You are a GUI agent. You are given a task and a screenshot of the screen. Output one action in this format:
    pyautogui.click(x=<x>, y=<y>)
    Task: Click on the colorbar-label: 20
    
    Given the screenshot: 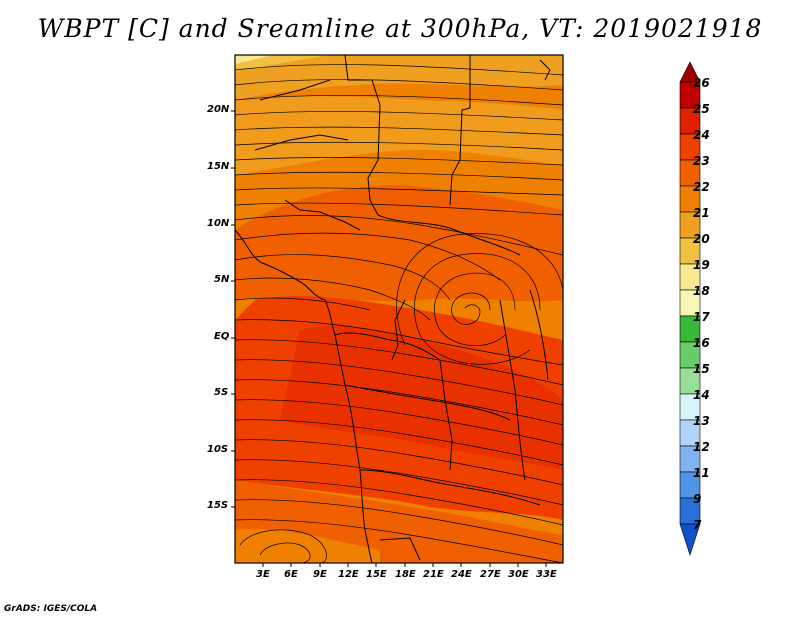 What is the action you would take?
    pyautogui.click(x=701, y=239)
    